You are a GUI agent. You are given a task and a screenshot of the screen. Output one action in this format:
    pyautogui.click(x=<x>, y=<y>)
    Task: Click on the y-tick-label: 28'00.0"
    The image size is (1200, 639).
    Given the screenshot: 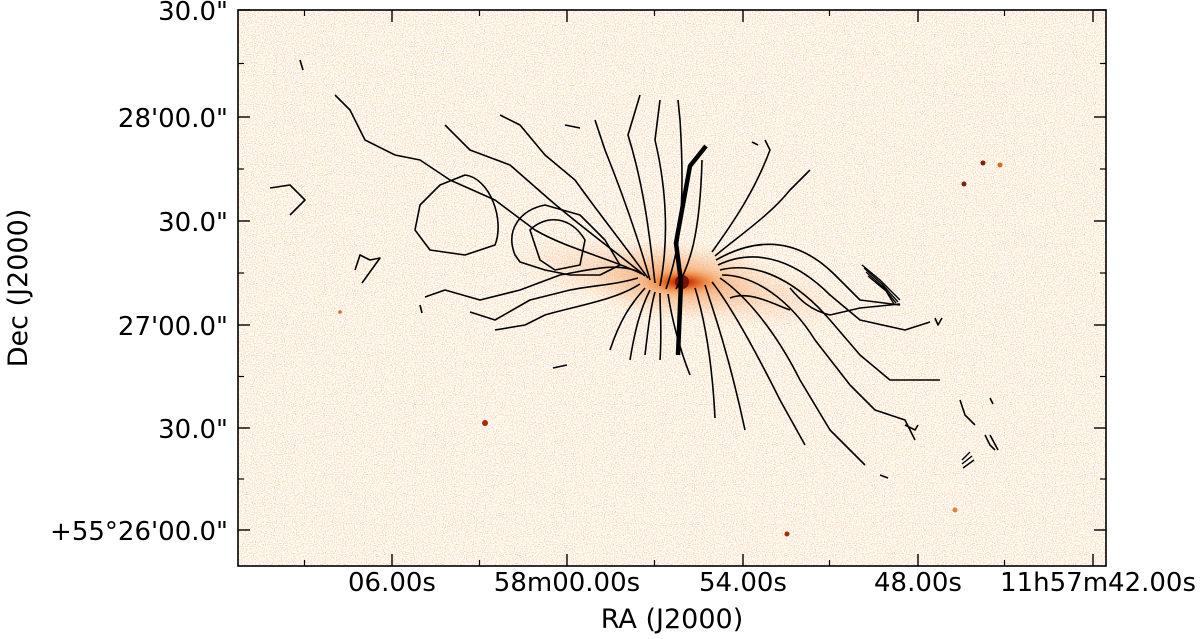 What is the action you would take?
    pyautogui.click(x=173, y=119)
    